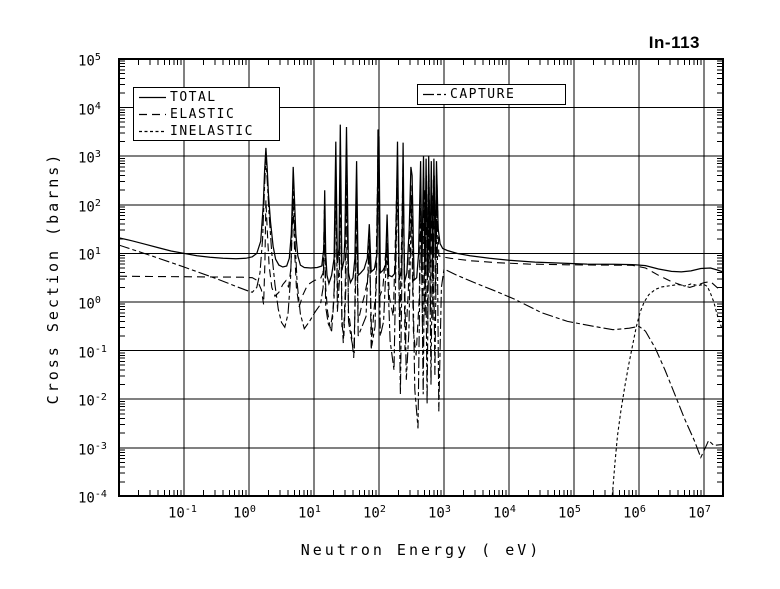  Describe the element at coordinates (634, 513) in the screenshot. I see `x-tick-label: 10⁶` at that location.